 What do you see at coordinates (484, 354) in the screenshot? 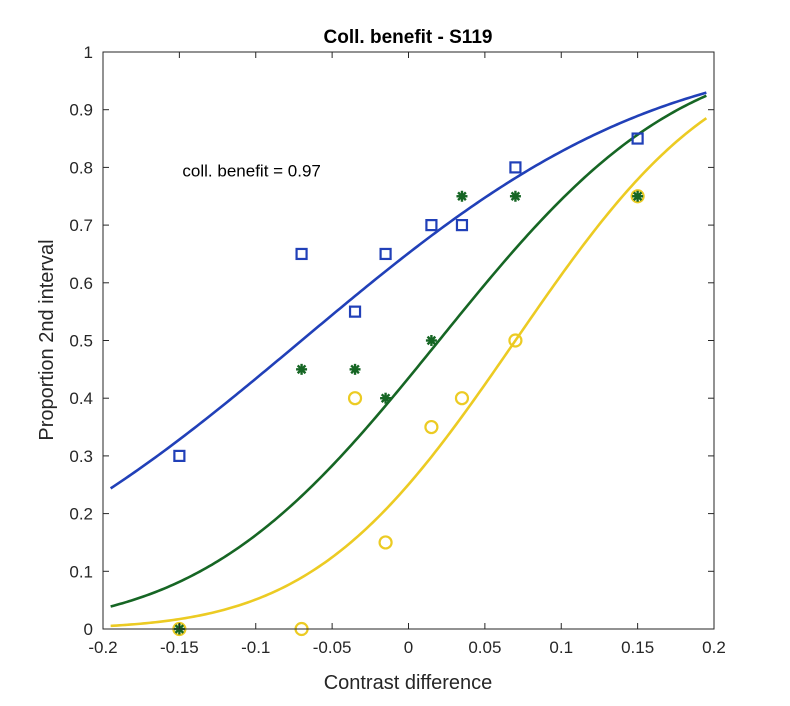
I see `x-tick: 0.05` at bounding box center [484, 354].